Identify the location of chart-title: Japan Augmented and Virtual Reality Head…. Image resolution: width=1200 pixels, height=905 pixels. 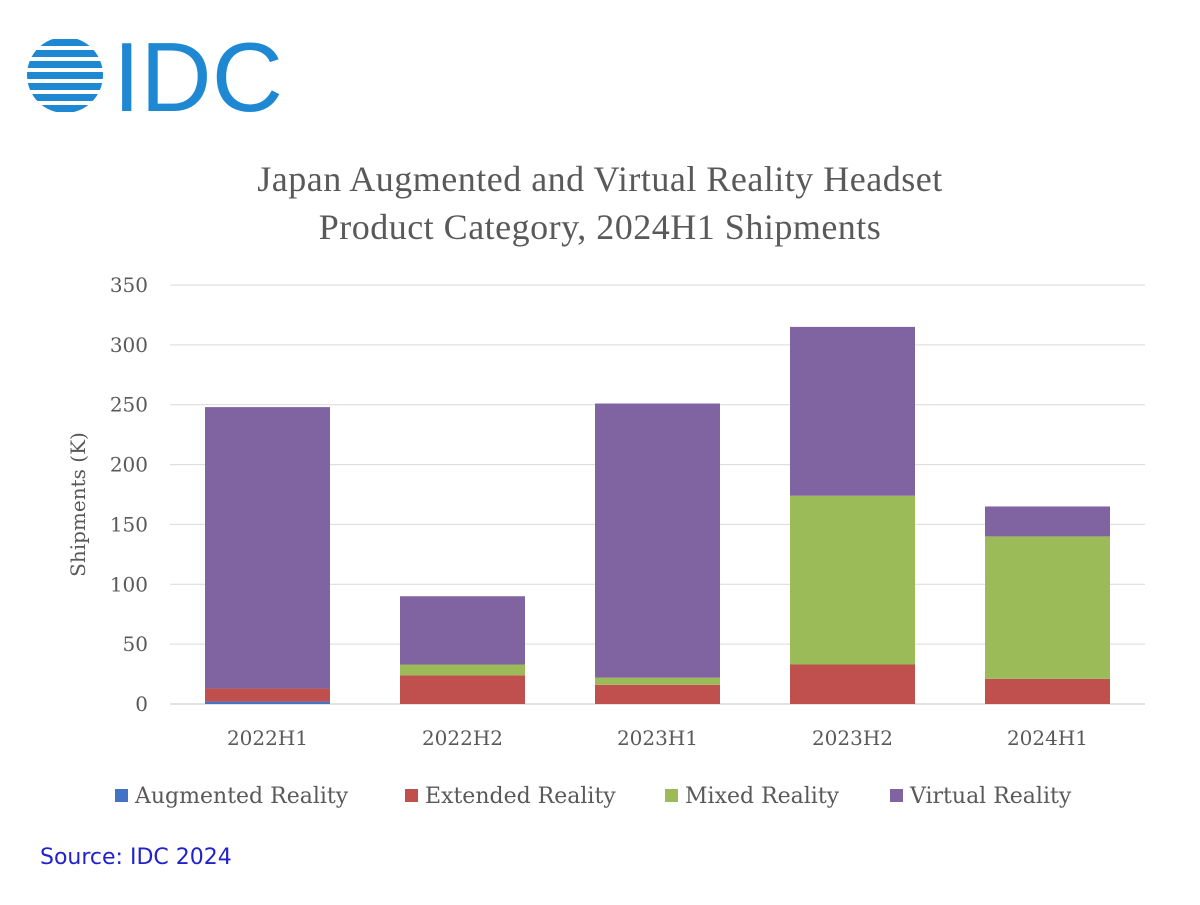
(600, 203).